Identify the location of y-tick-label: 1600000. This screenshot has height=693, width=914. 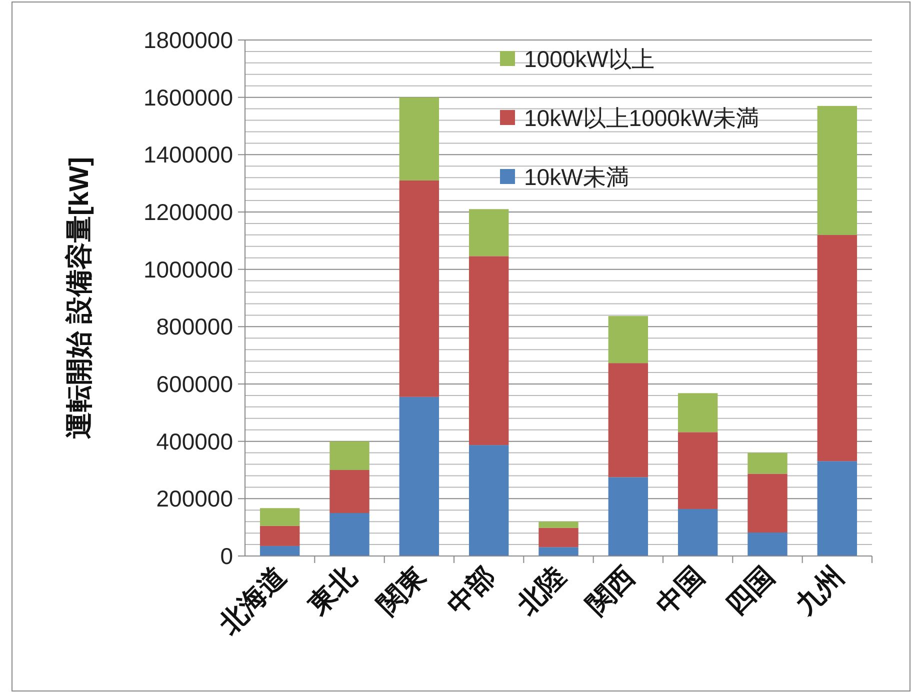
(188, 97).